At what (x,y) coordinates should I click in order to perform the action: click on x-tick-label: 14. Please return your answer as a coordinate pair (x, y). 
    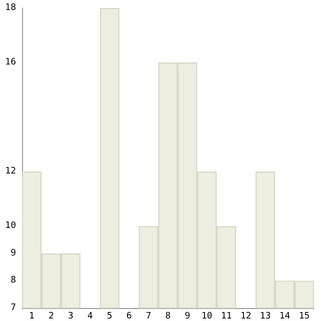
    Looking at the image, I should click on (284, 316).